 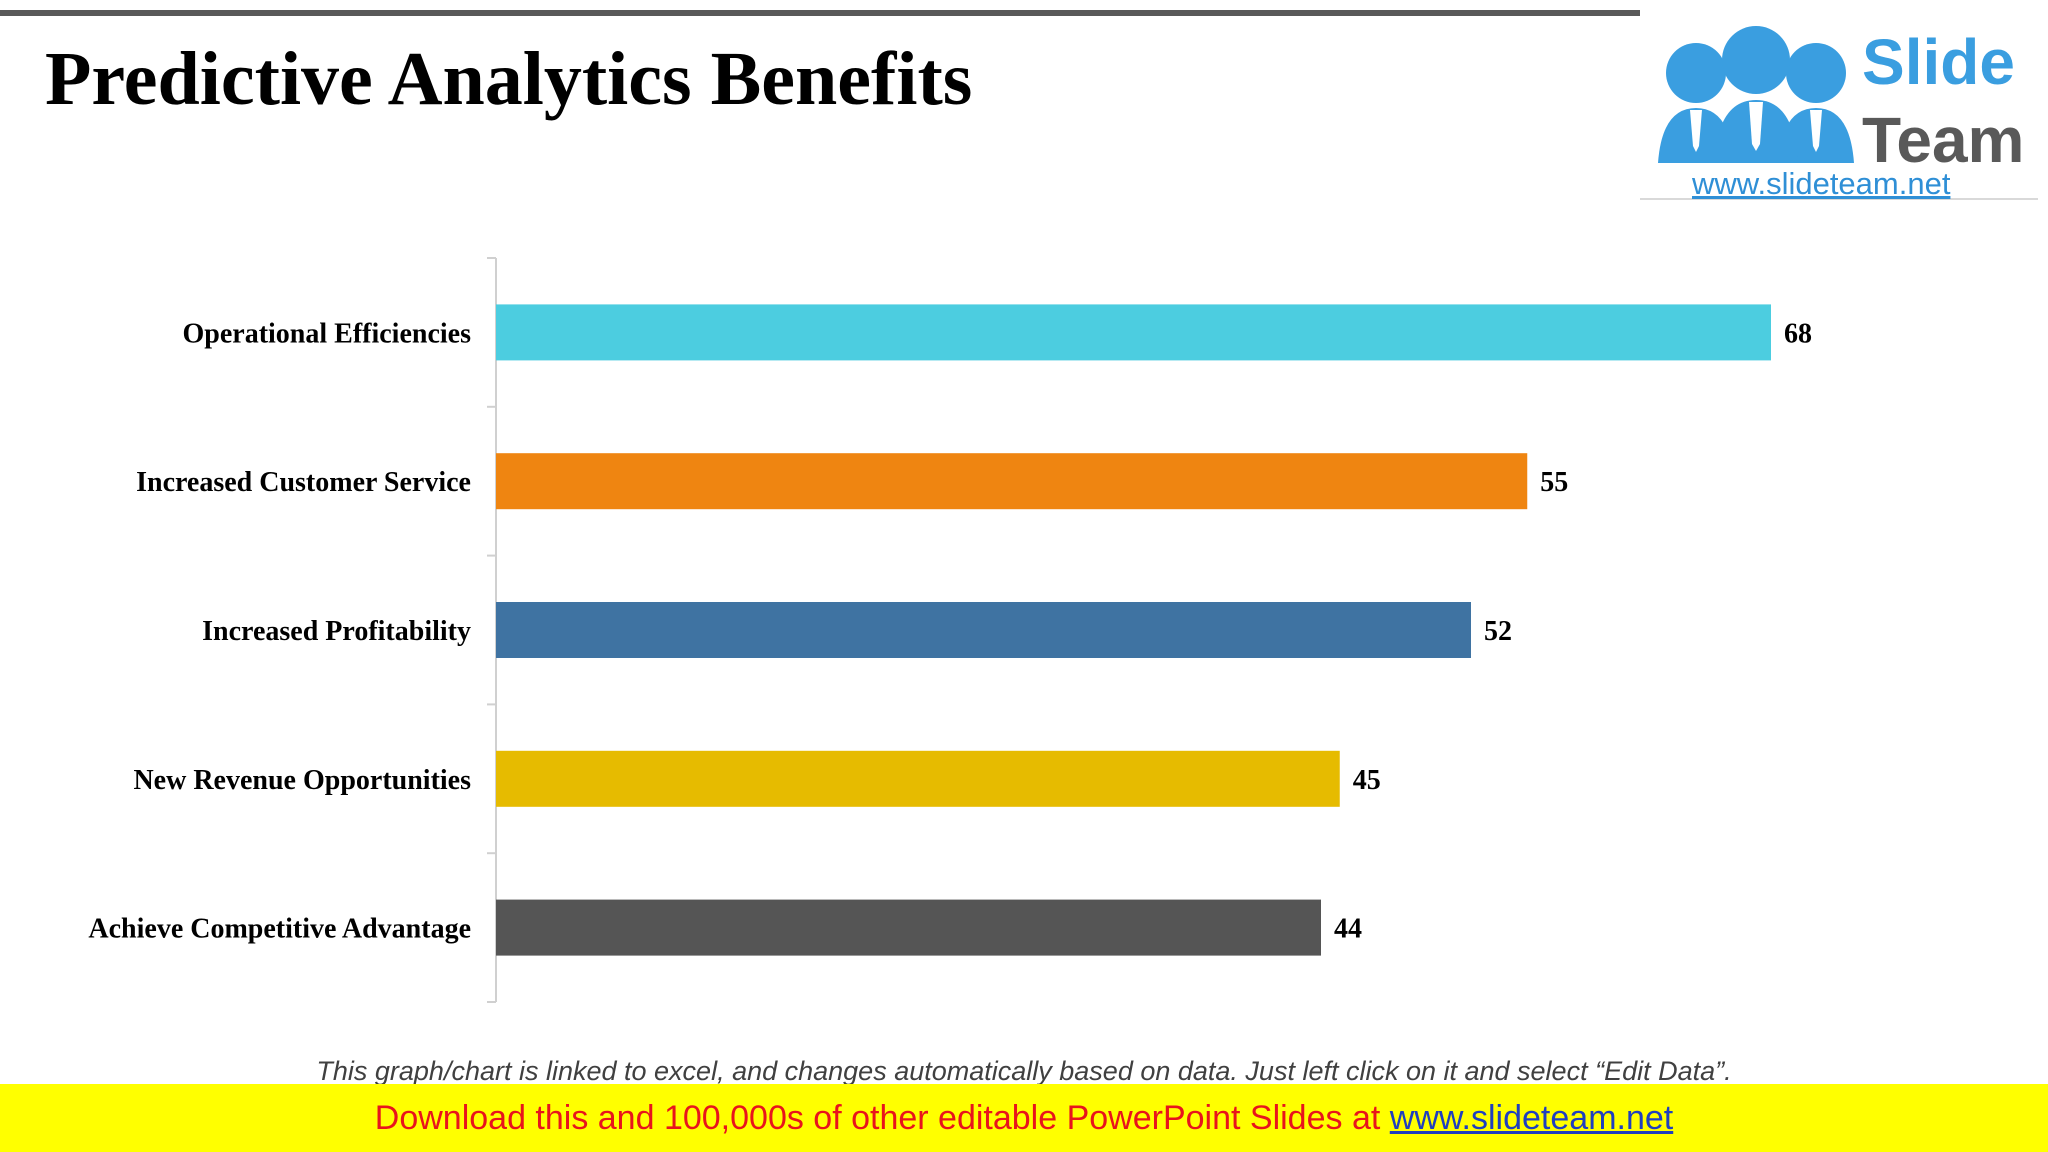 I want to click on category-label: Operational Efficiencies, so click(x=326, y=333).